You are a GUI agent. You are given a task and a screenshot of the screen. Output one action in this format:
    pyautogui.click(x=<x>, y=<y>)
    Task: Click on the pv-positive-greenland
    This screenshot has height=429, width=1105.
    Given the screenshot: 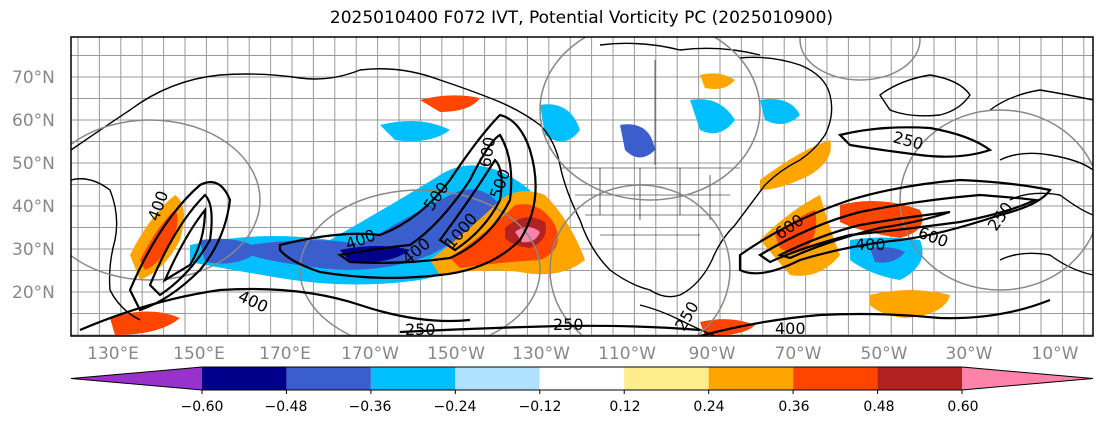 What is the action you would take?
    pyautogui.click(x=717, y=81)
    